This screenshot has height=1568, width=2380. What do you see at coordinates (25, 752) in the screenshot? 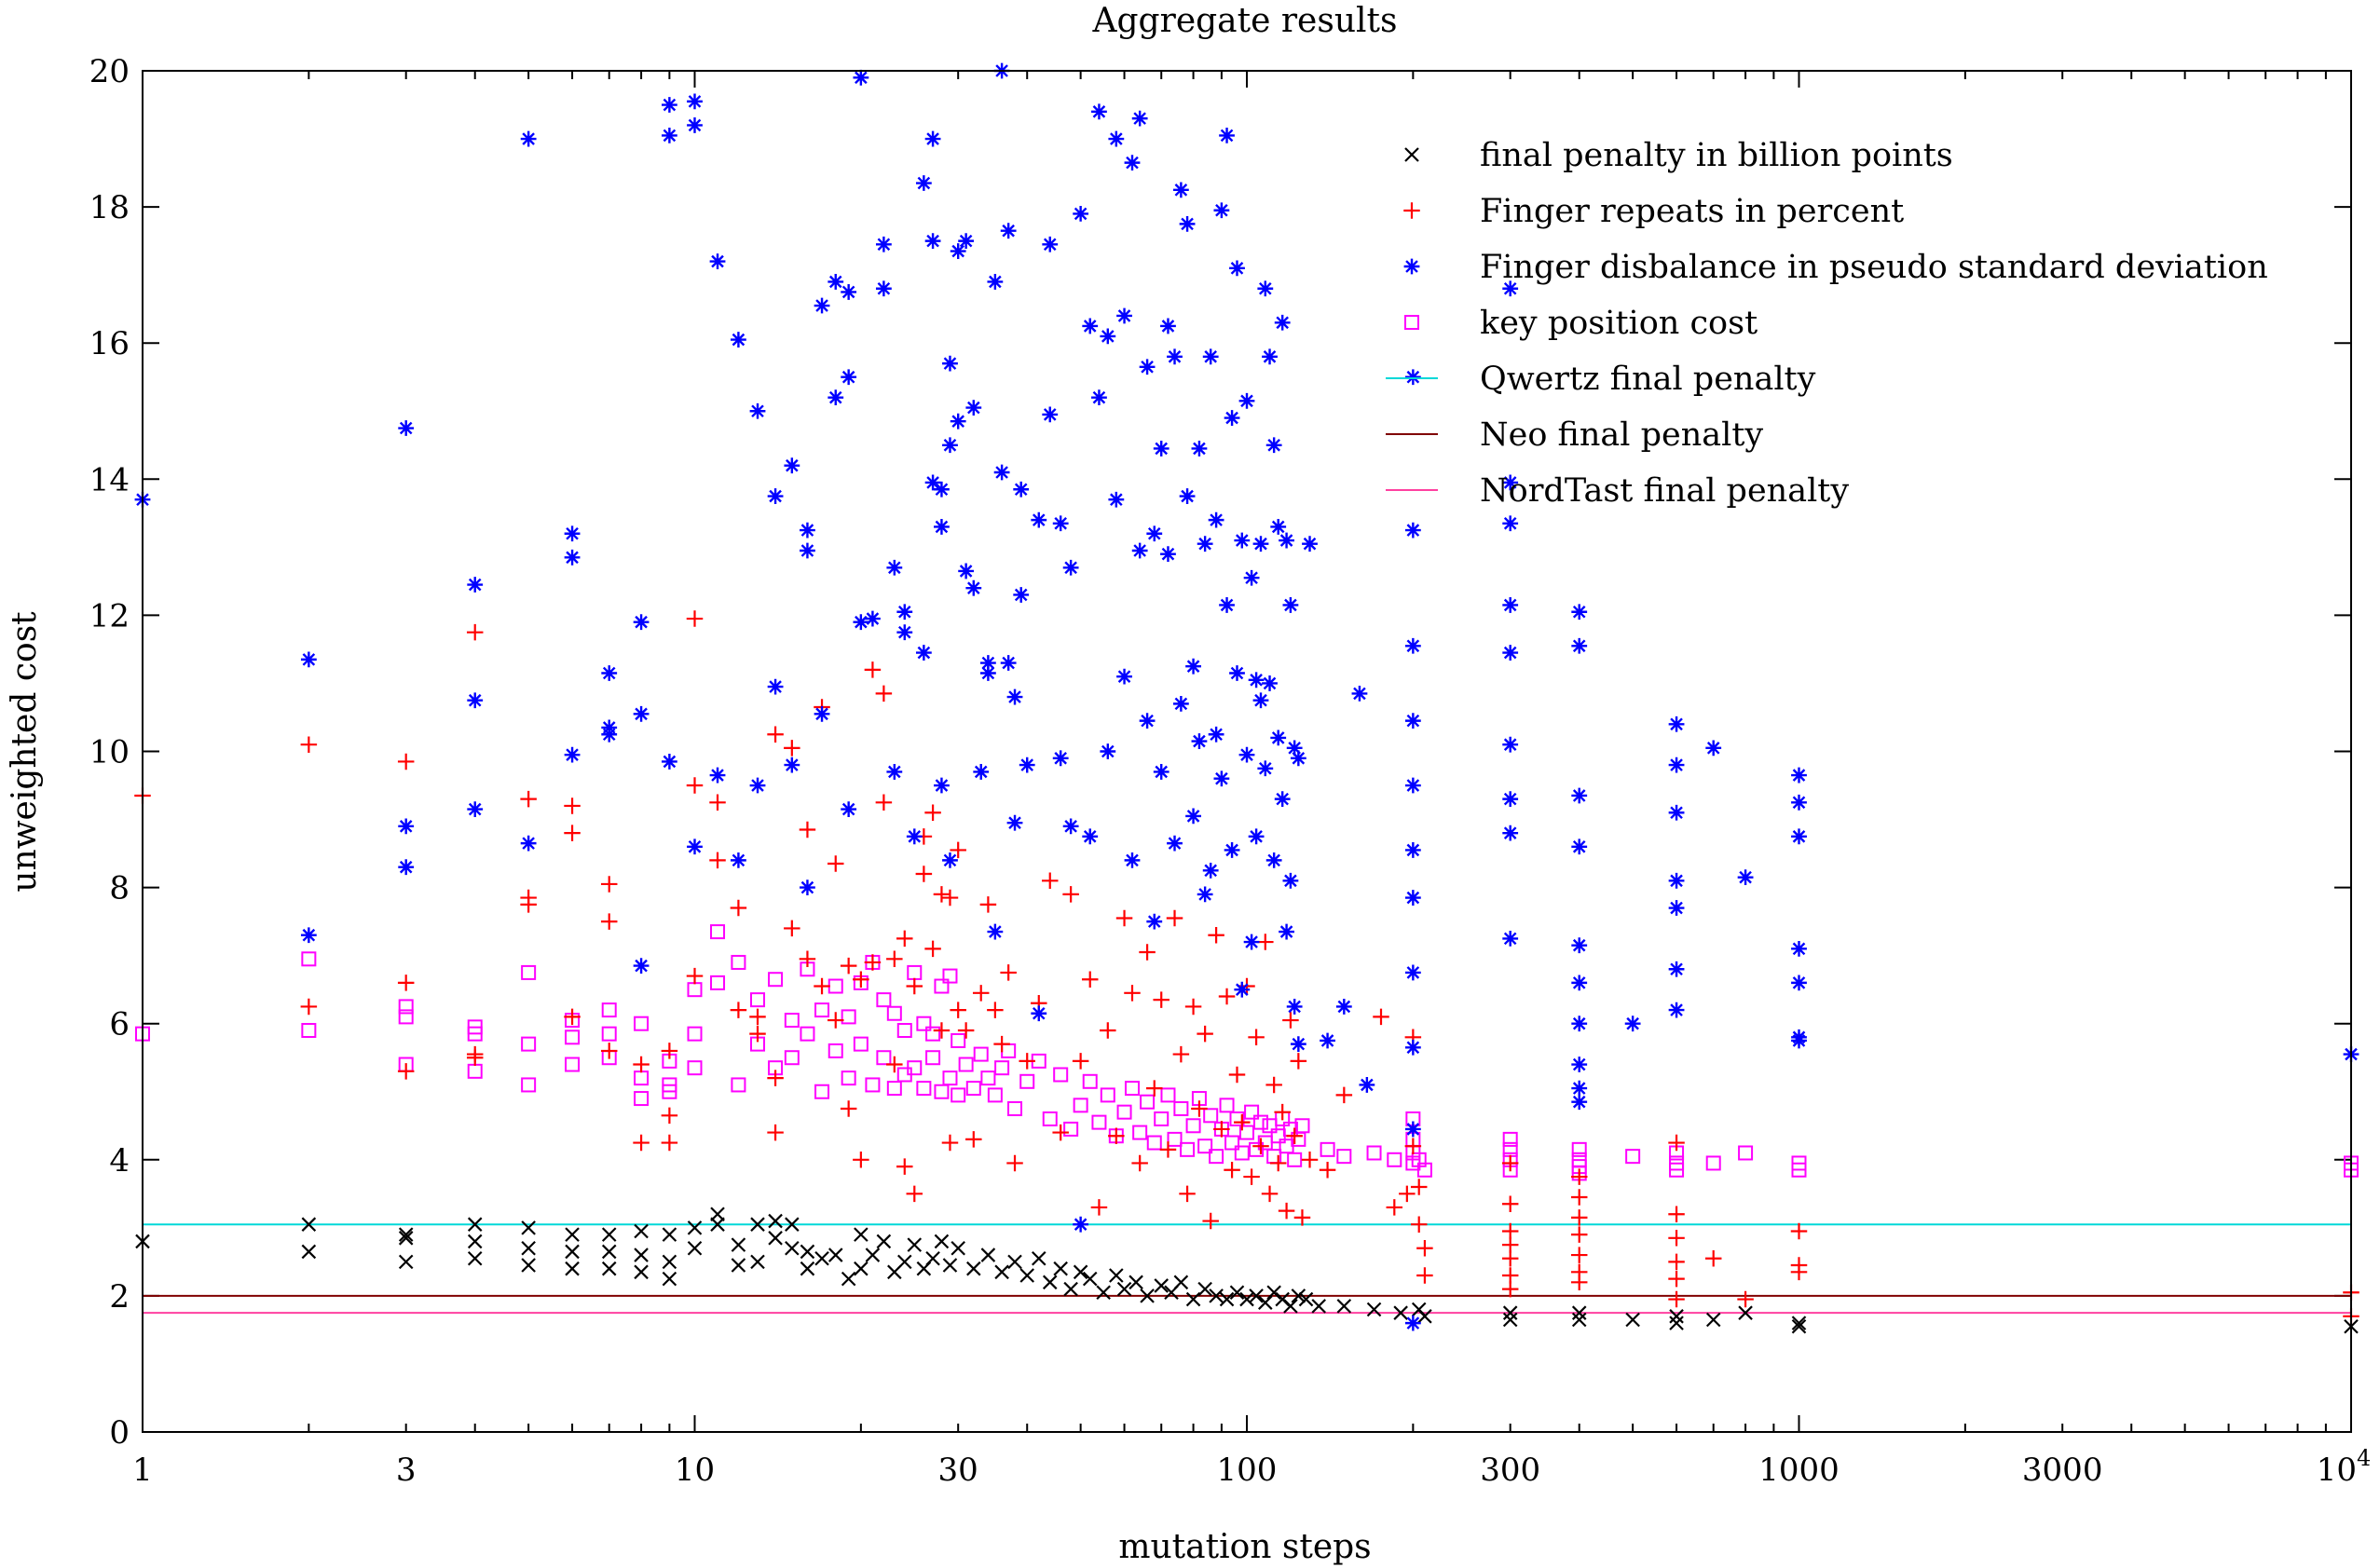
I see `y-axis-label: unweighted cost` at bounding box center [25, 752].